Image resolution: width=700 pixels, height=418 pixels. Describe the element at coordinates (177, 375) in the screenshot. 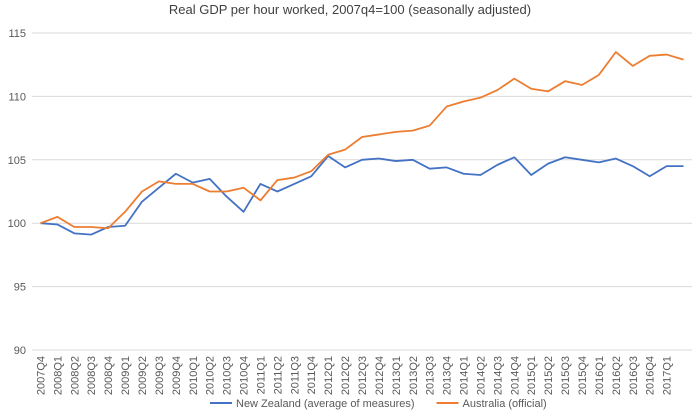

I see `x-tick-label: 2009Q4` at that location.